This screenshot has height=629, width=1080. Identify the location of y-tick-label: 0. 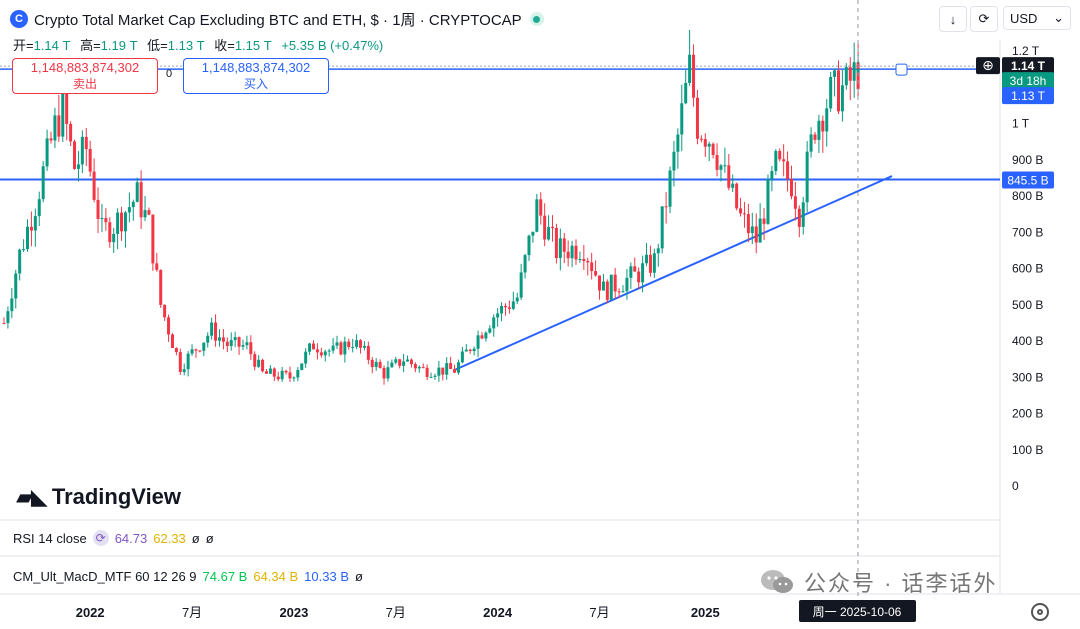
(1015, 486).